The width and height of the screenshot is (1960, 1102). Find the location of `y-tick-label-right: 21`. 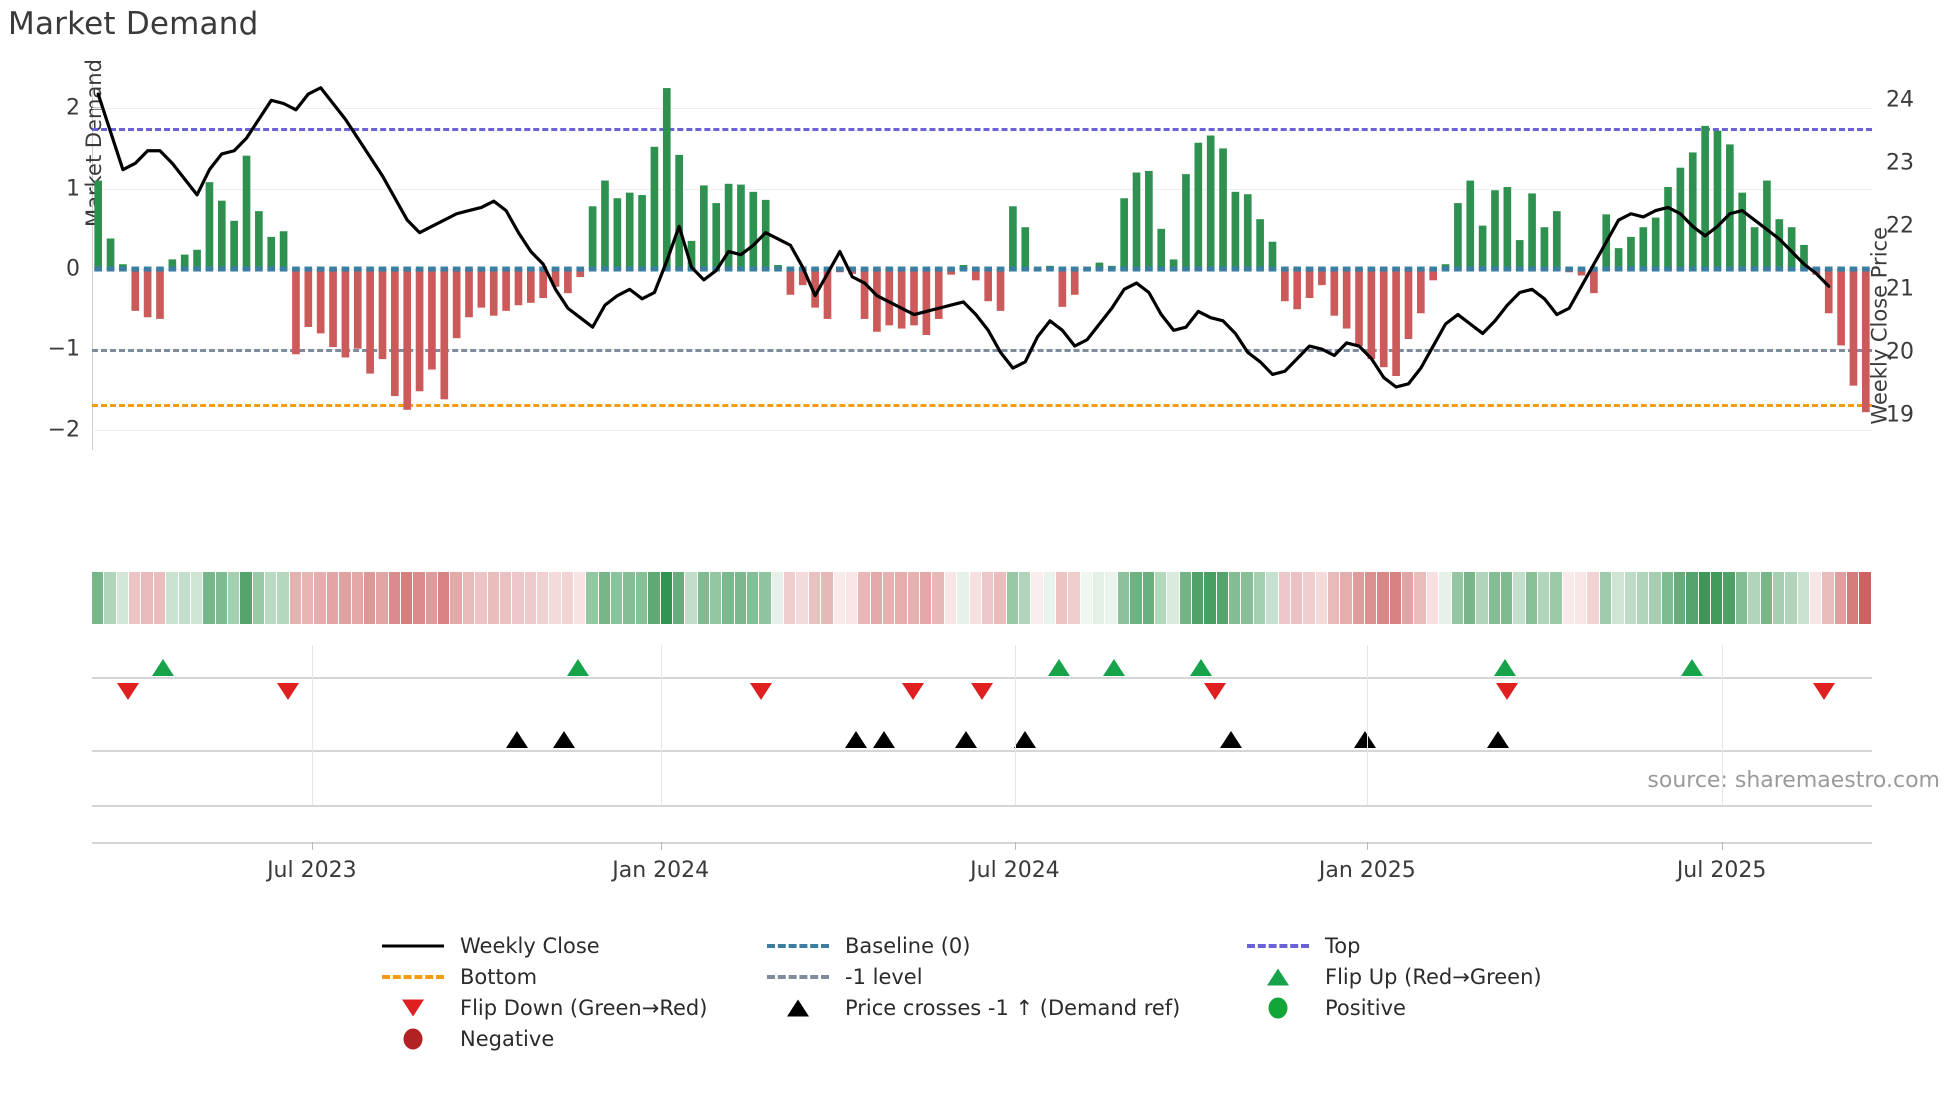

y-tick-label-right: 21 is located at coordinates (1900, 289).